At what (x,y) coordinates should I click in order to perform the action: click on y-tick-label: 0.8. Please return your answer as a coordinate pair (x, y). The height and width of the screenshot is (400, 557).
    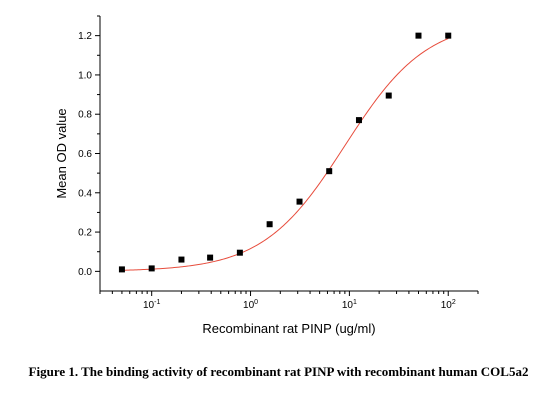
    Looking at the image, I should click on (85, 115).